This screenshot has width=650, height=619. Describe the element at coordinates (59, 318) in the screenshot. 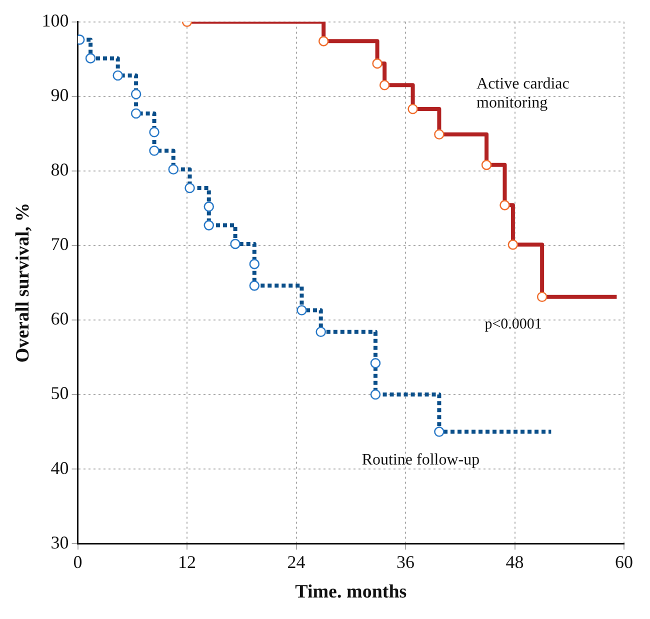

I see `y-tick-label: 60` at that location.